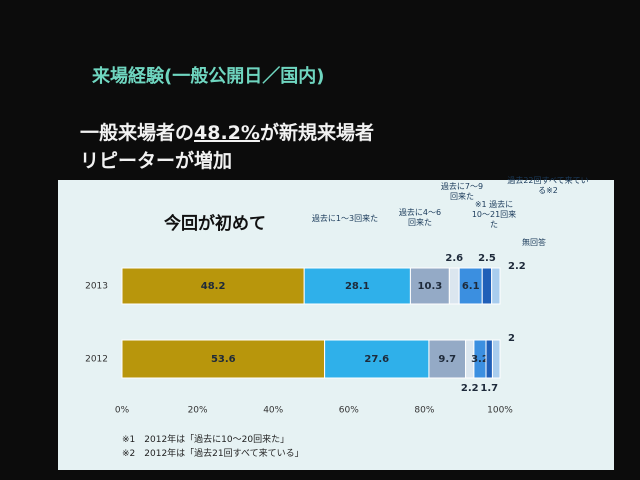 The height and width of the screenshot is (480, 640). What do you see at coordinates (316, 133) in the screenshot?
I see `subtitle-text: が新規来場者` at bounding box center [316, 133].